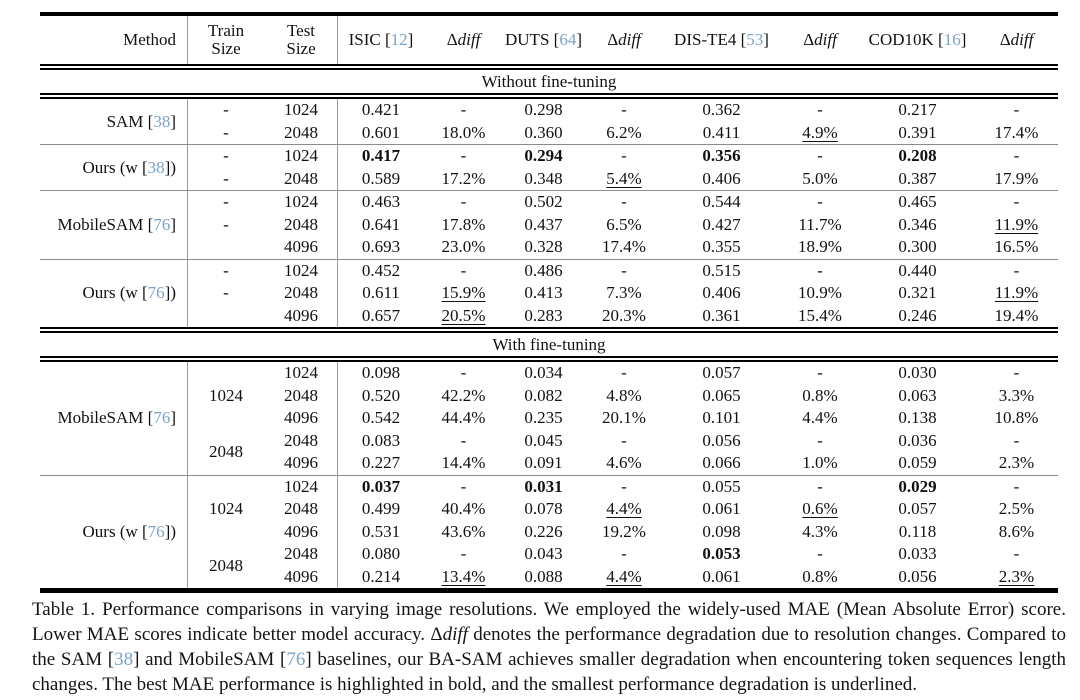 Image resolution: width=1080 pixels, height=700 pixels. I want to click on cell-value: 42.2%, so click(463, 395).